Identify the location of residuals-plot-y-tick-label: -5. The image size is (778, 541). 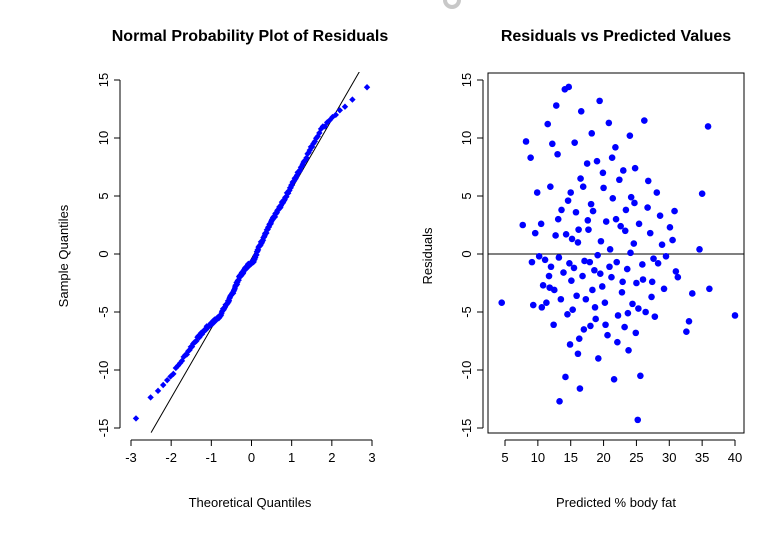
(466, 312).